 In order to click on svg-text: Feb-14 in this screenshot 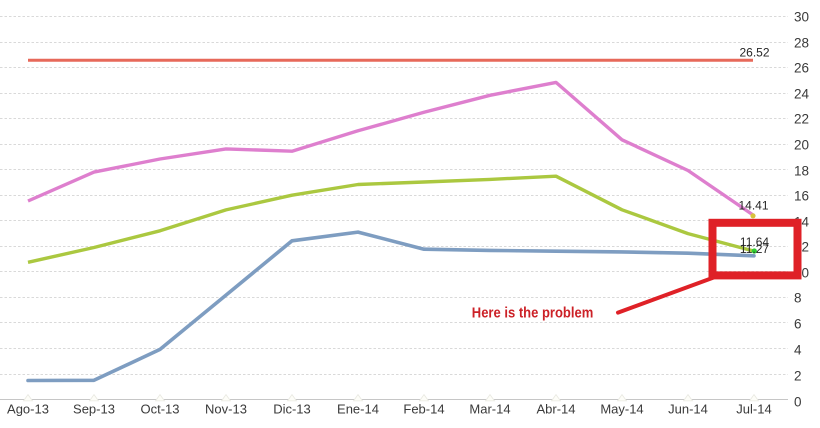, I will do `click(423, 409)`.